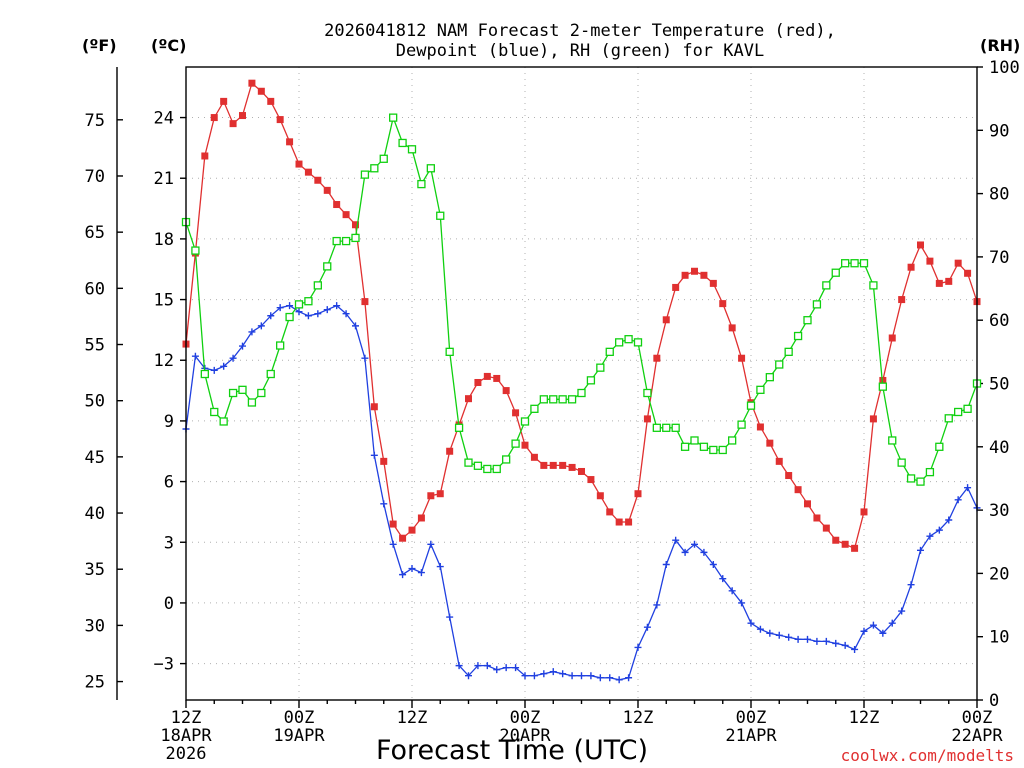 The image size is (1024, 768). What do you see at coordinates (95, 289) in the screenshot?
I see `fahrenheit-tick-label: 60` at bounding box center [95, 289].